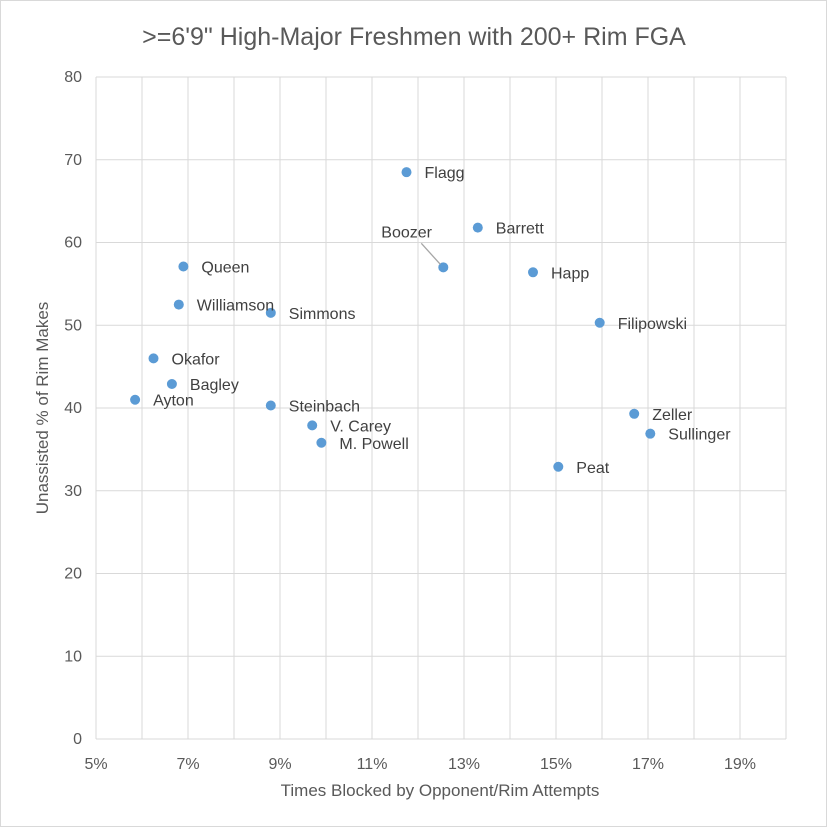 The width and height of the screenshot is (827, 827). Describe the element at coordinates (73, 243) in the screenshot. I see `y-tick-label: 60` at that location.